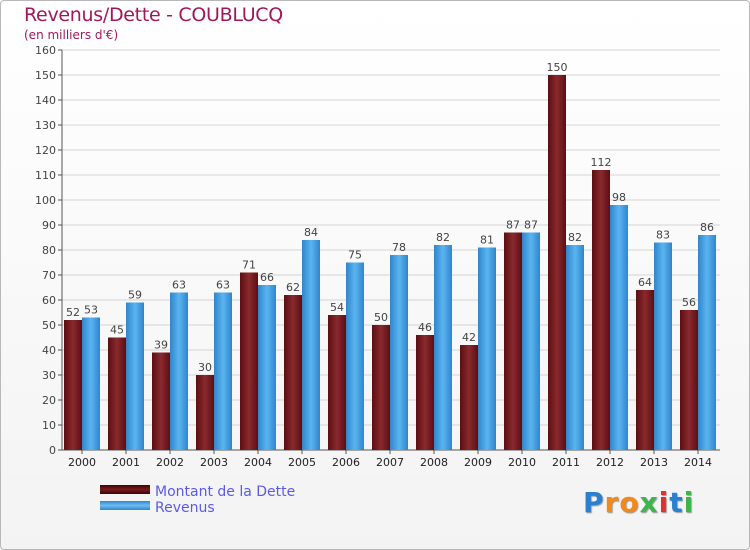 The width and height of the screenshot is (750, 550). What do you see at coordinates (654, 462) in the screenshot?
I see `x-tick-label: 2013` at bounding box center [654, 462].